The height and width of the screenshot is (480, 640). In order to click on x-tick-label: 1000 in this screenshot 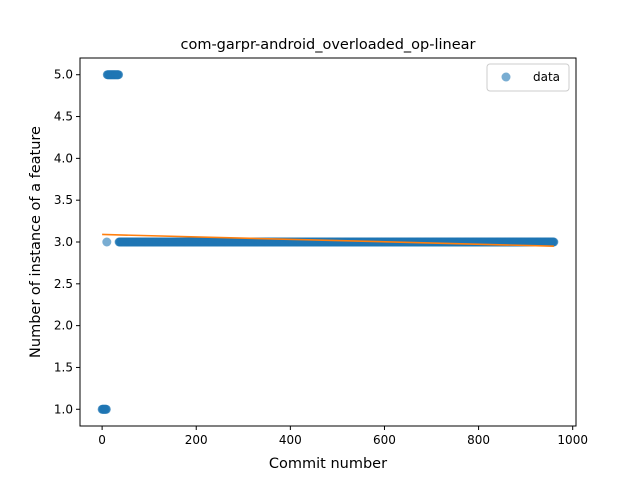, I will do `click(572, 440)`.